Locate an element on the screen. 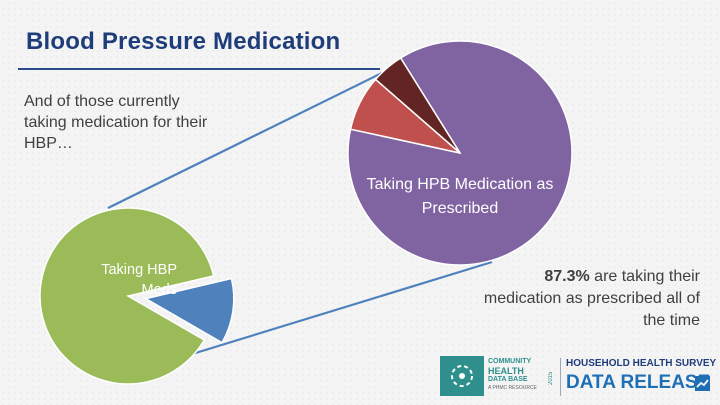 Image resolution: width=720 pixels, height=405 pixels. connector-line-top is located at coordinates (250, 138).